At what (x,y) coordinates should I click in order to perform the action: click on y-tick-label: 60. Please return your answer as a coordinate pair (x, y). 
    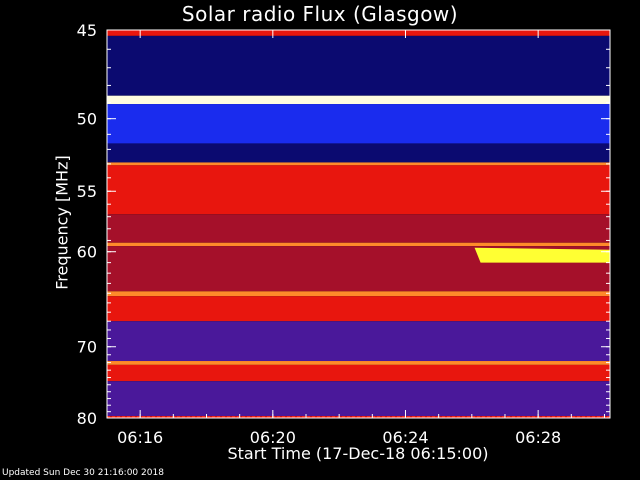
    Looking at the image, I should click on (87, 252).